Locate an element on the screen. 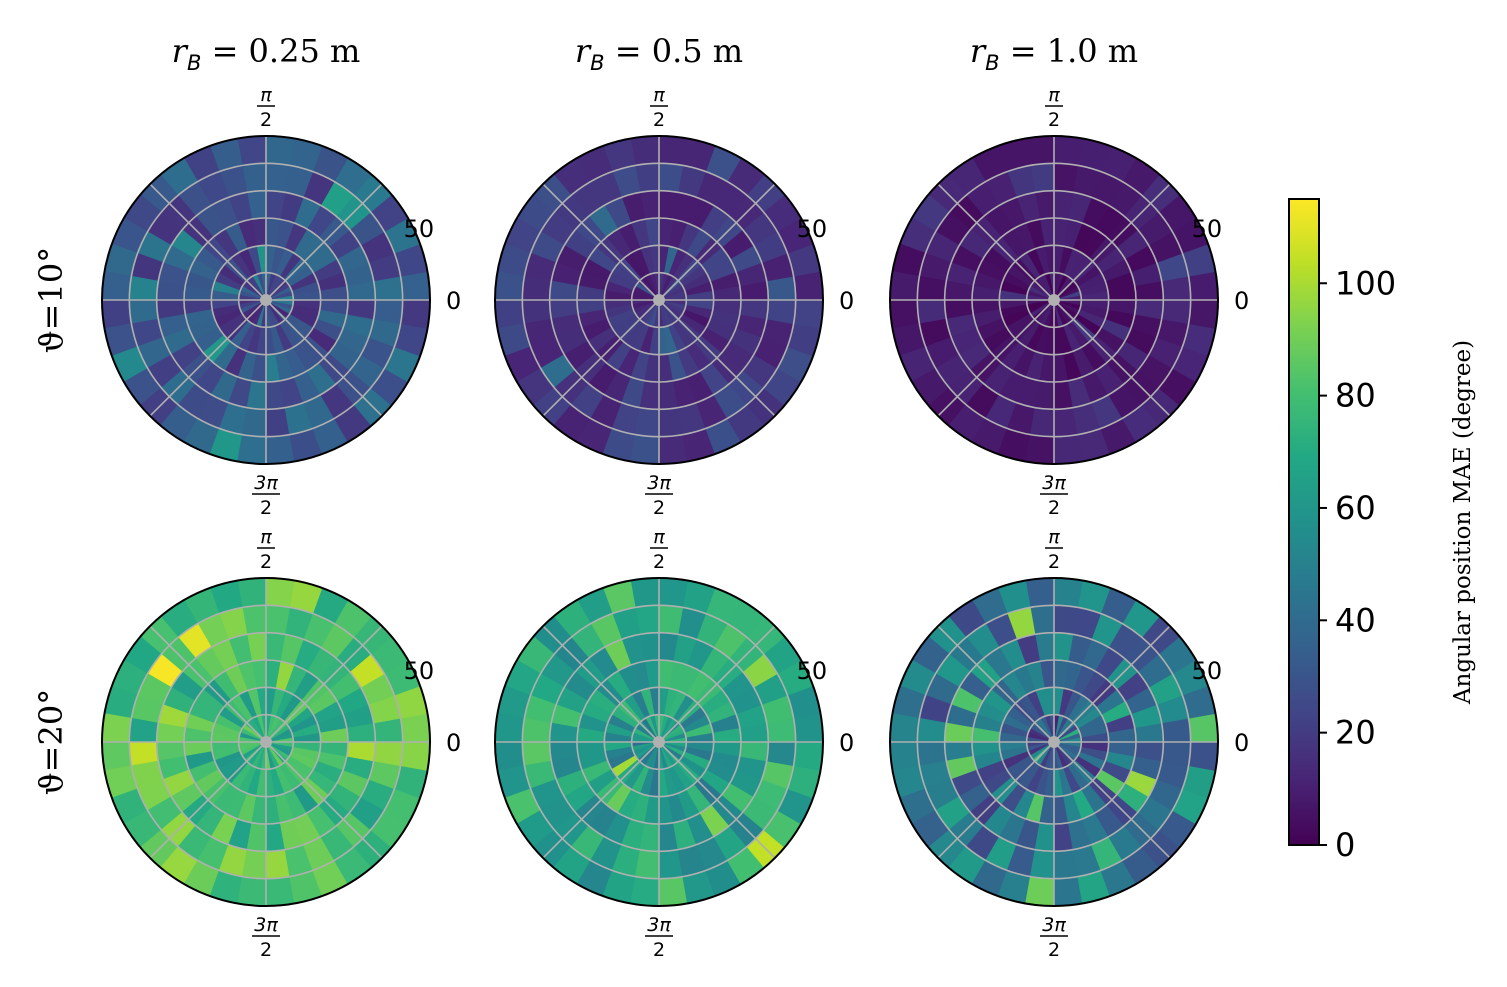  colorbar-tick-label: 100 is located at coordinates (1365, 283).